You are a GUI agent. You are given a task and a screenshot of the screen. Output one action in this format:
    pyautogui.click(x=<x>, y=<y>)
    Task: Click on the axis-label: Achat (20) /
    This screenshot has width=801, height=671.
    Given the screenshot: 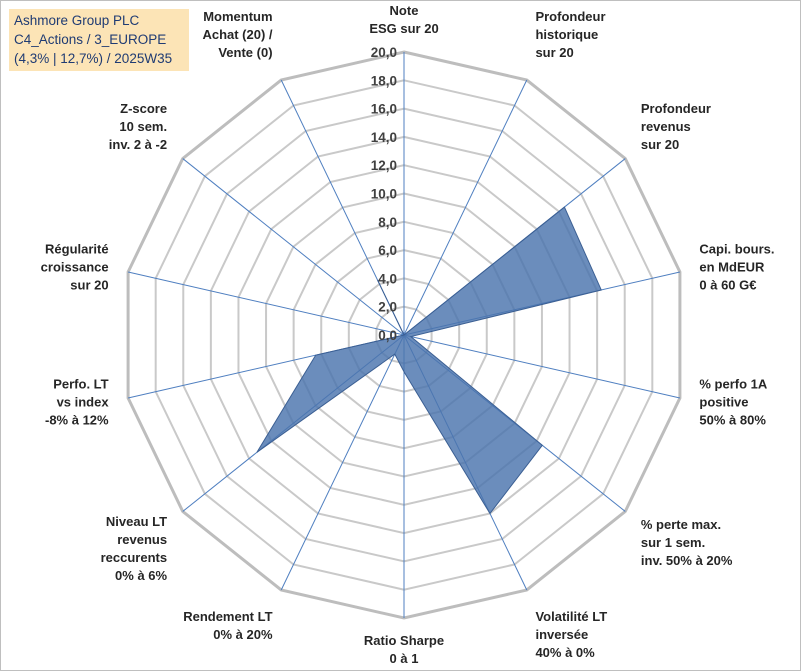 What is the action you would take?
    pyautogui.click(x=237, y=34)
    